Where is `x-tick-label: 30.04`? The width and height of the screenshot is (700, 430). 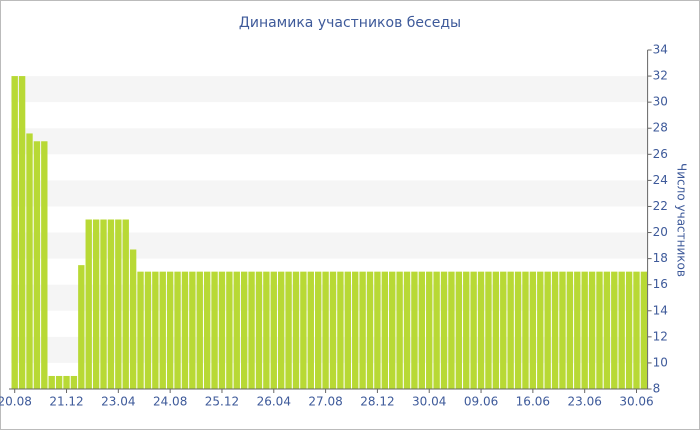
x-tick-label: 30.04 is located at coordinates (429, 402).